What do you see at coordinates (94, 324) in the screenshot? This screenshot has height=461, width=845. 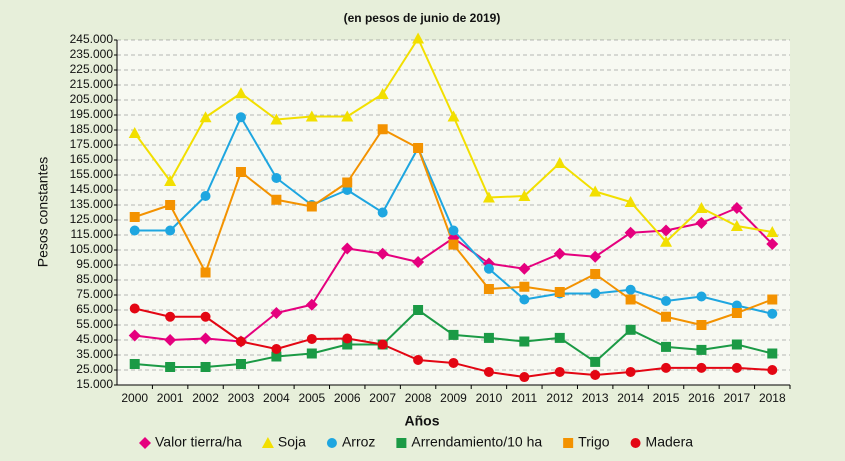 I see `y-tick-label: 55.000` at bounding box center [94, 324].